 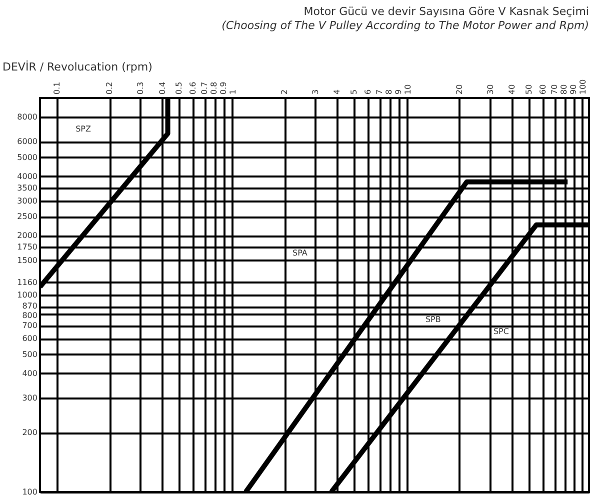 What do you see at coordinates (193, 88) in the screenshot?
I see `x-tick-label: 0.6` at bounding box center [193, 88].